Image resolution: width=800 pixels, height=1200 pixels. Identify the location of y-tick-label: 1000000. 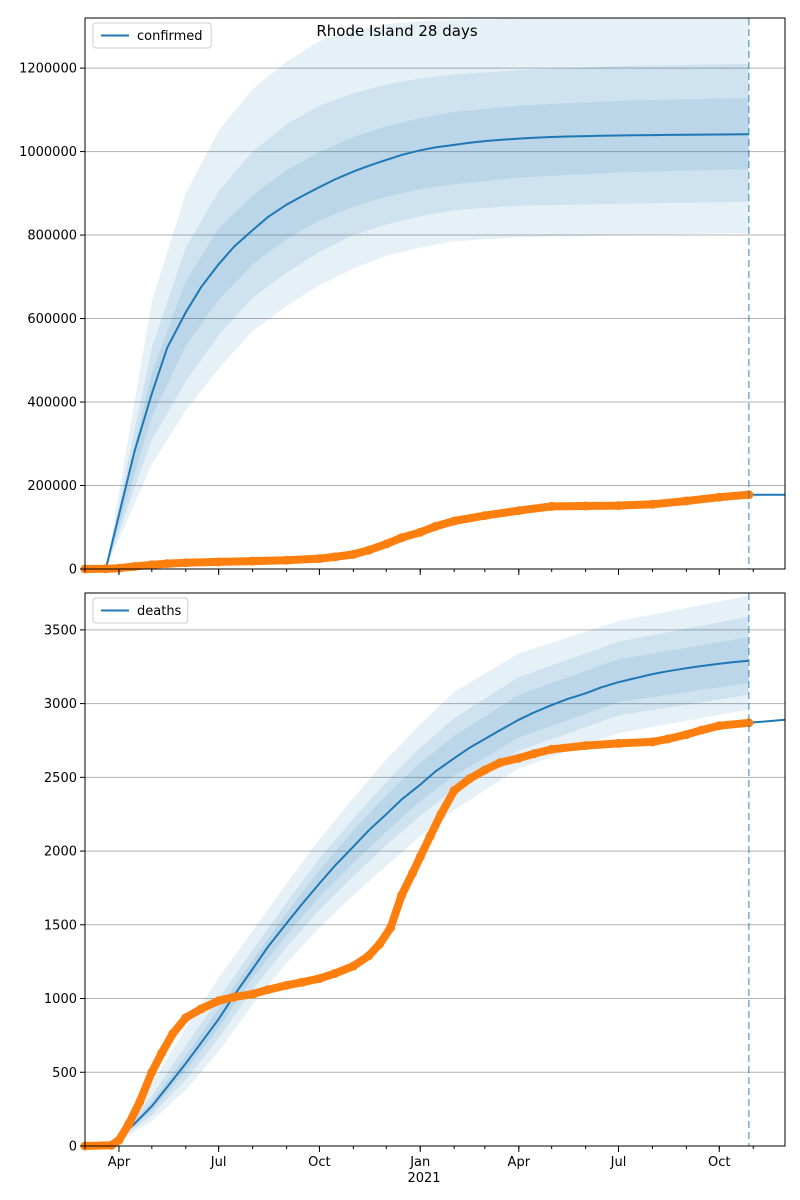
(48, 152).